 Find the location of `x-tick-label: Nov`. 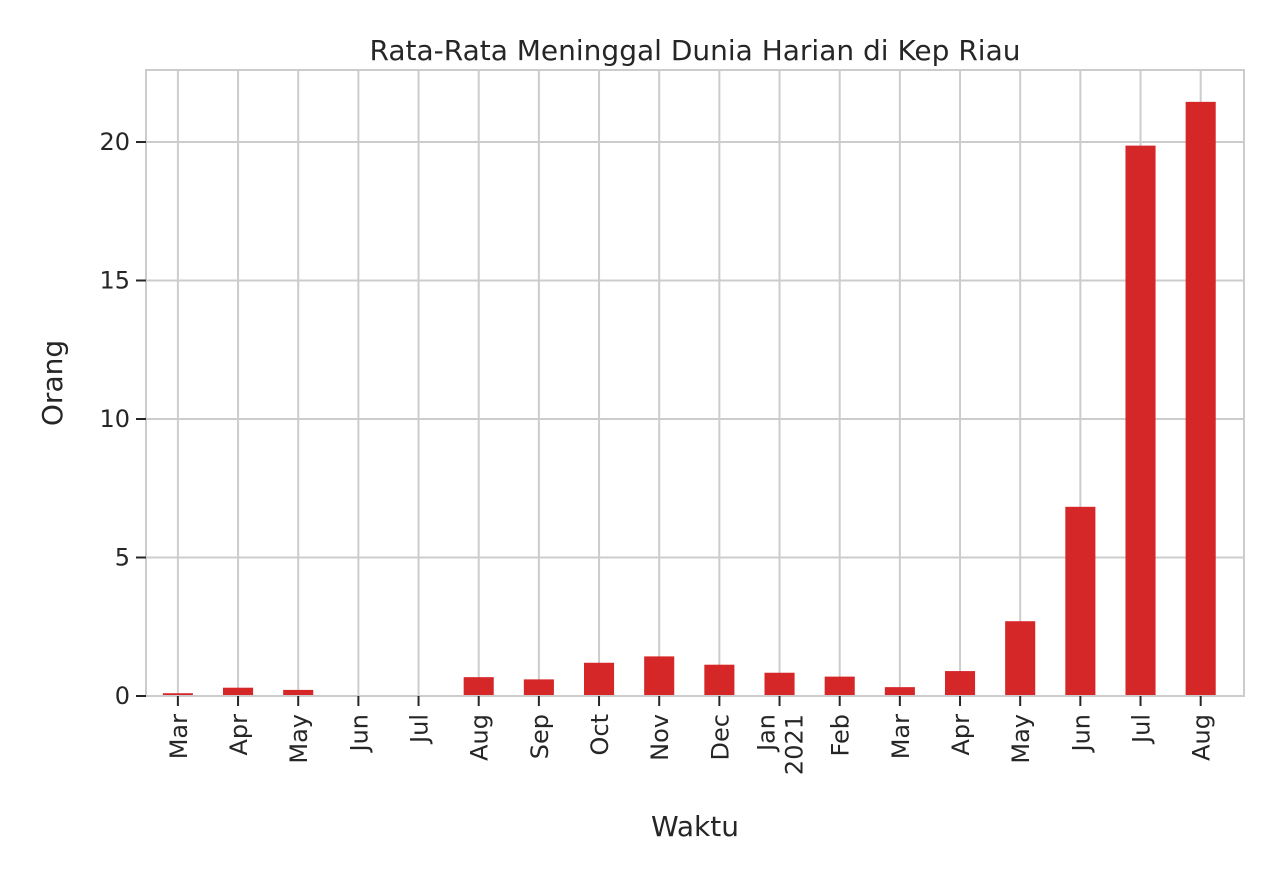

x-tick-label: Nov is located at coordinates (660, 737).